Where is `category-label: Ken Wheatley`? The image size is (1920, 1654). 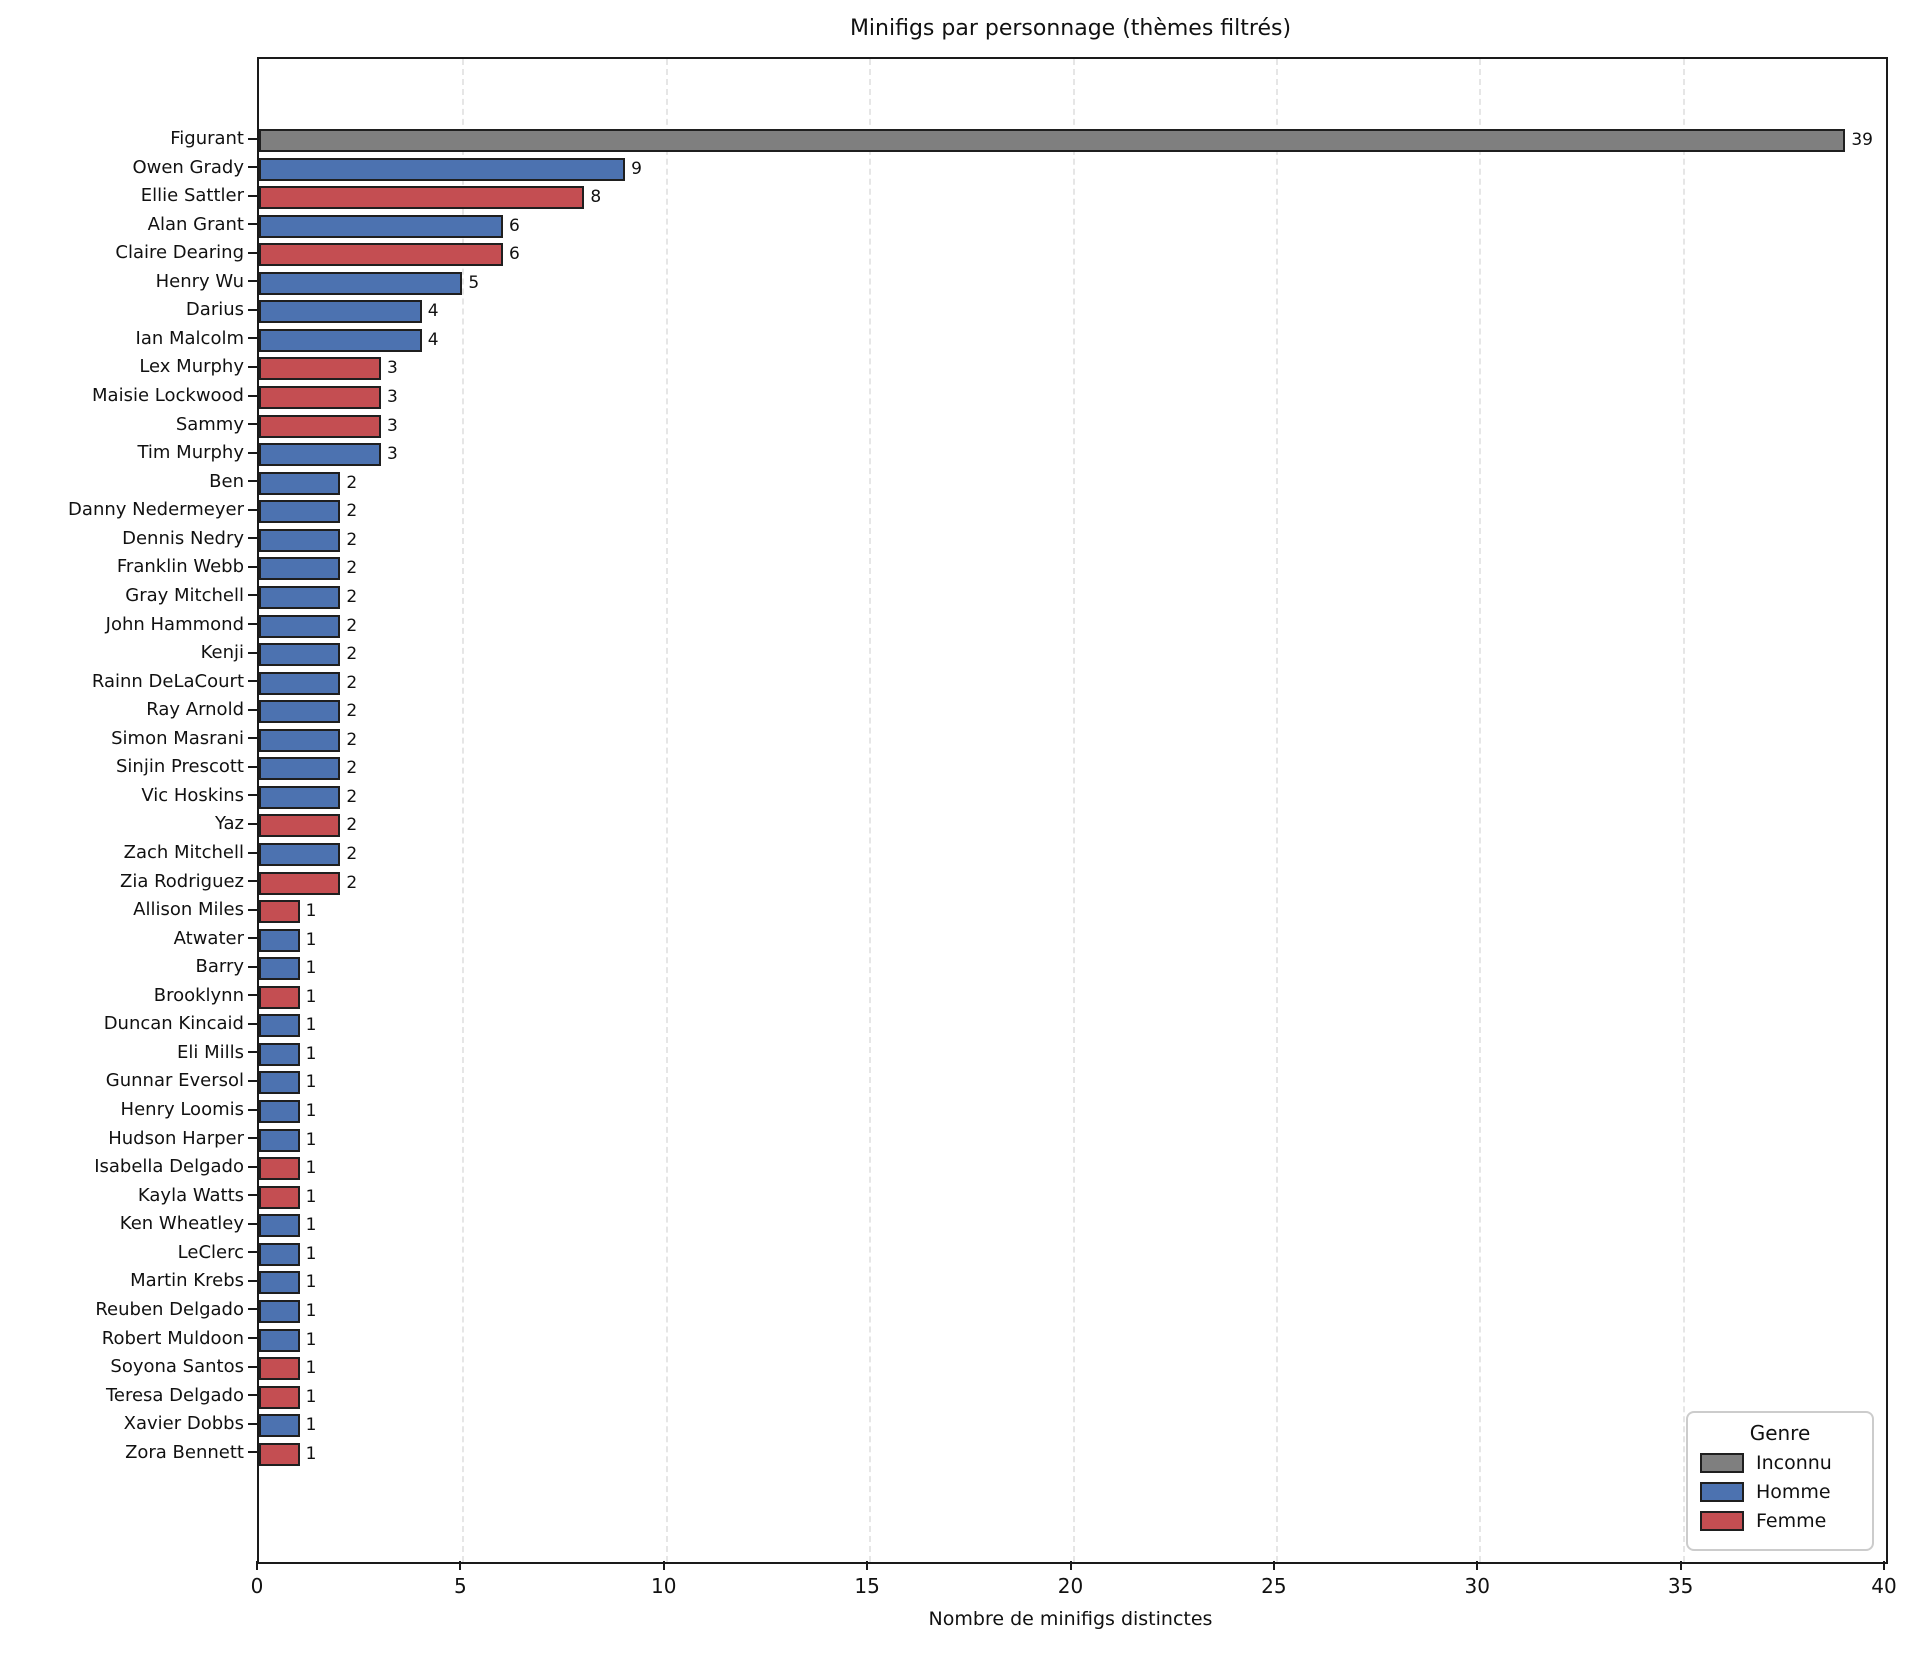 category-label: Ken Wheatley is located at coordinates (181, 1224).